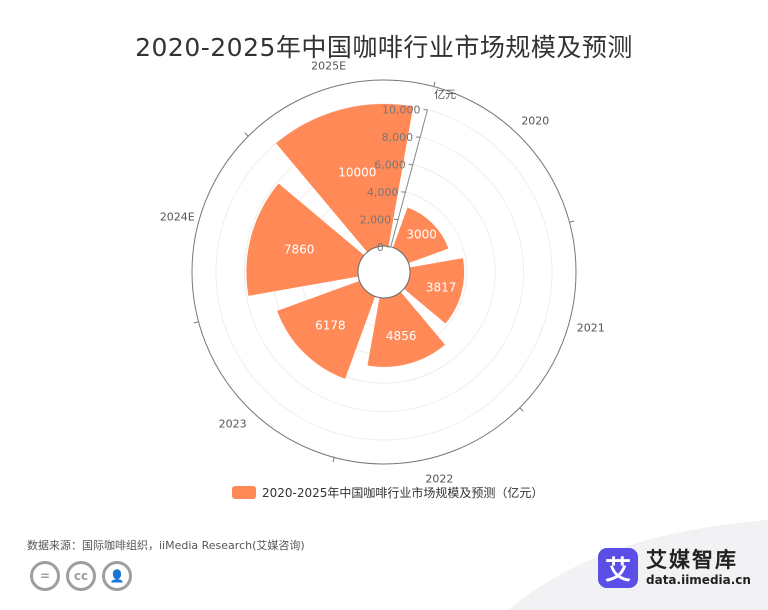 This screenshot has height=610, width=768. I want to click on data-label: 10000, so click(357, 173).